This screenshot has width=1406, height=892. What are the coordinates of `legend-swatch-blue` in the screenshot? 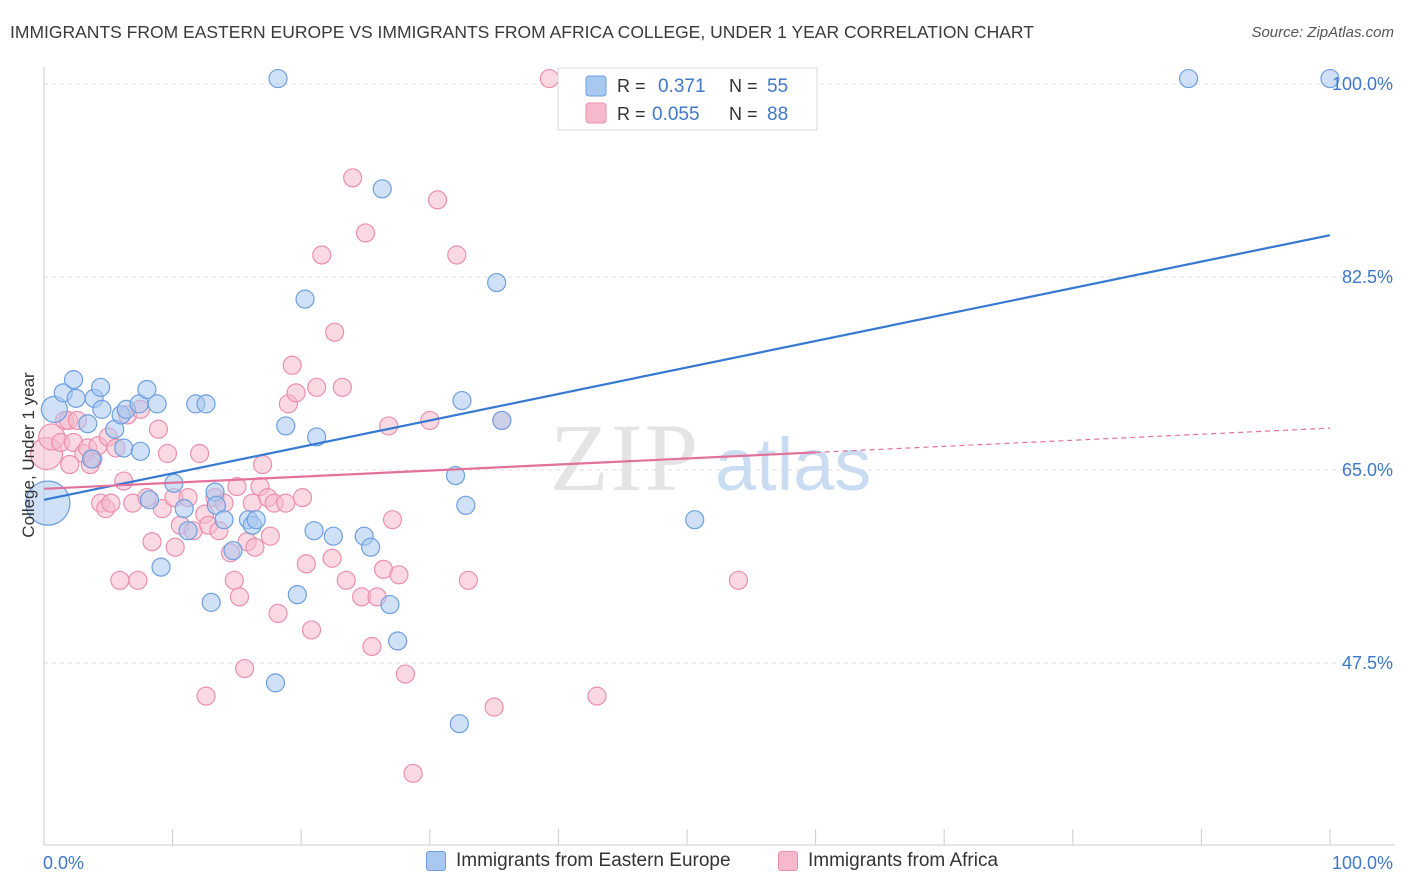 It's located at (436, 861).